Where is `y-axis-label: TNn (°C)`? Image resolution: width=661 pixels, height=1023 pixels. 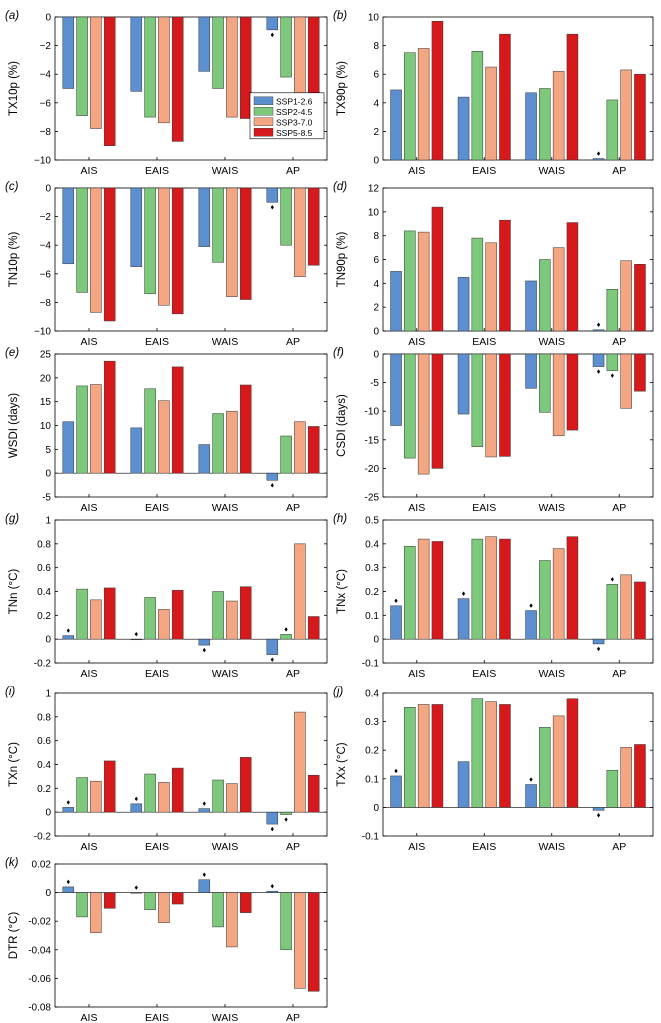 y-axis-label: TNn (°C) is located at coordinates (14, 592).